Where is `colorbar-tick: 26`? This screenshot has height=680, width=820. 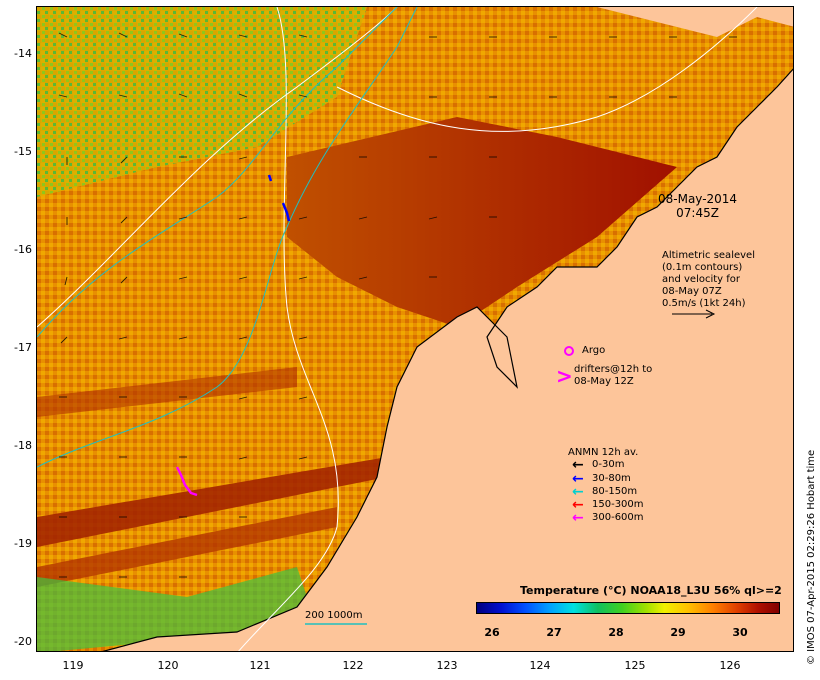 colorbar-tick: 26 is located at coordinates (492, 632).